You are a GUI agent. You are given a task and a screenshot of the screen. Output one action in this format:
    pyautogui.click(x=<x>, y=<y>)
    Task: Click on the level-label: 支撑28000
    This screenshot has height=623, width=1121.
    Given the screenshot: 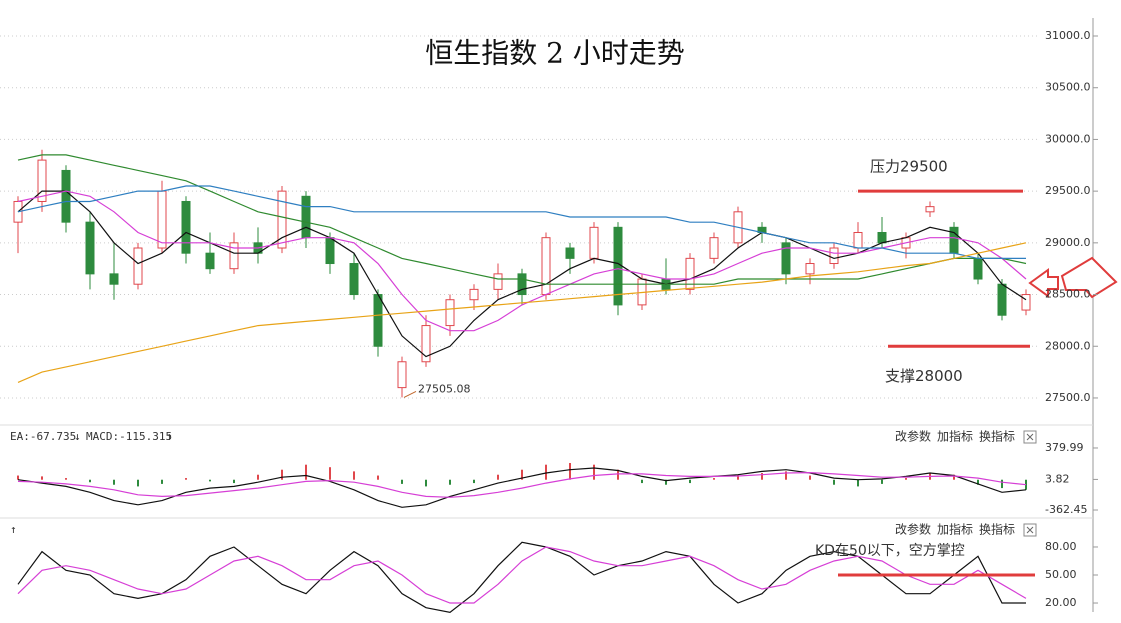 What is the action you would take?
    pyautogui.click(x=924, y=376)
    